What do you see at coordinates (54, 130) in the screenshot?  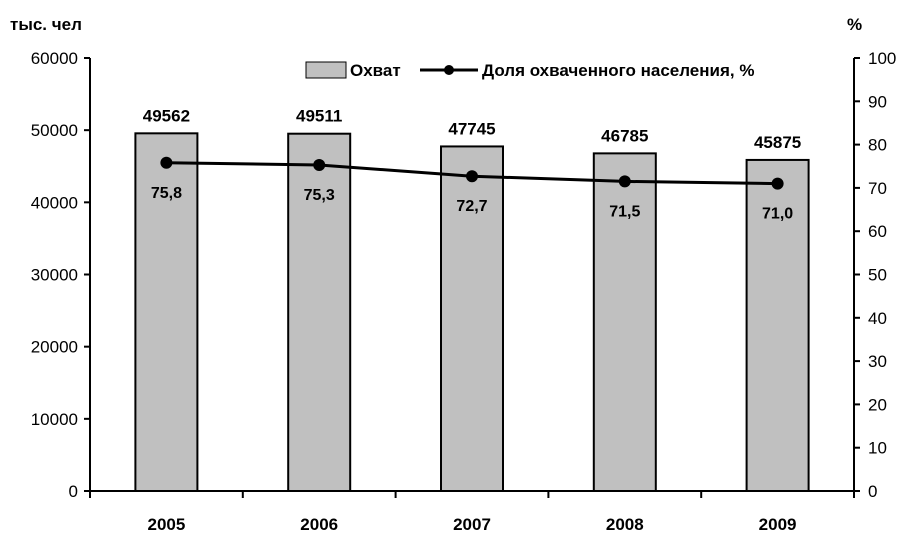 I see `y-left-tick-label: 50000` at bounding box center [54, 130].